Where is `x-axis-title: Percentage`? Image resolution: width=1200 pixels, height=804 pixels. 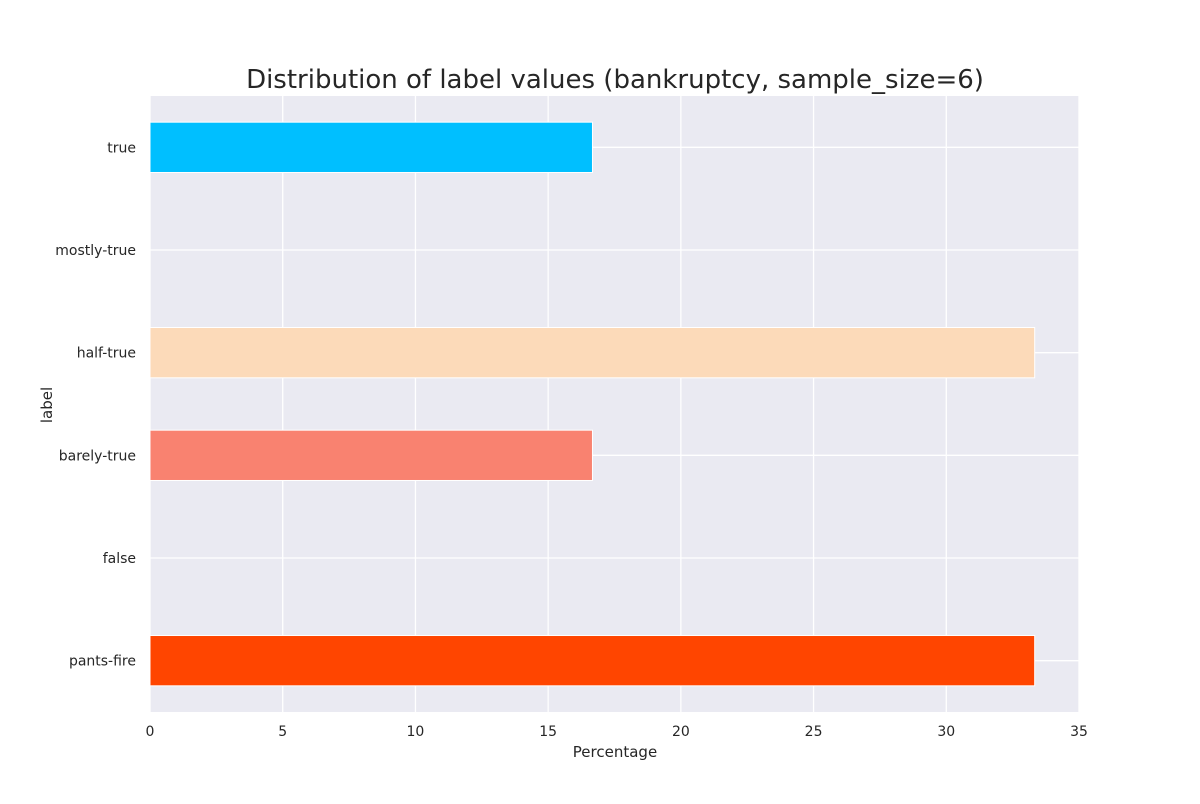
x-axis-title: Percentage is located at coordinates (615, 752).